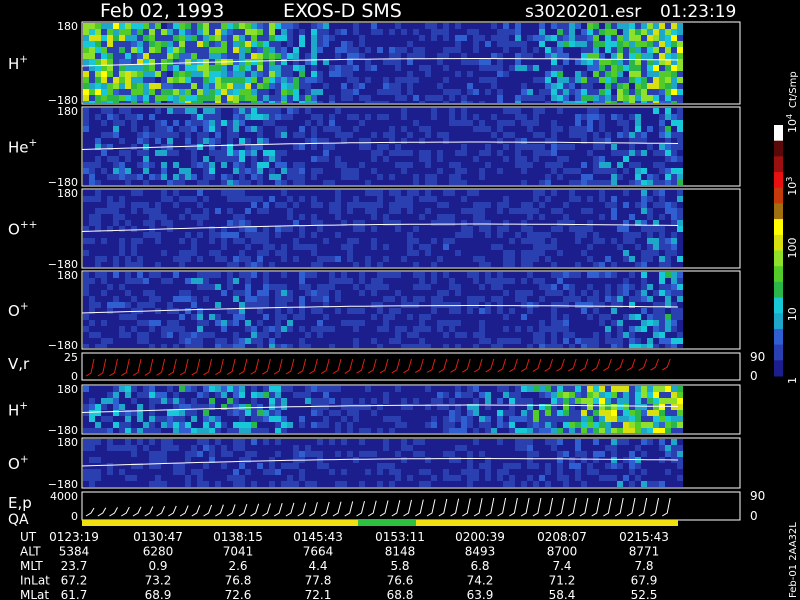 The height and width of the screenshot is (600, 800). What do you see at coordinates (19, 364) in the screenshot?
I see `panel-label: V,r` at bounding box center [19, 364].